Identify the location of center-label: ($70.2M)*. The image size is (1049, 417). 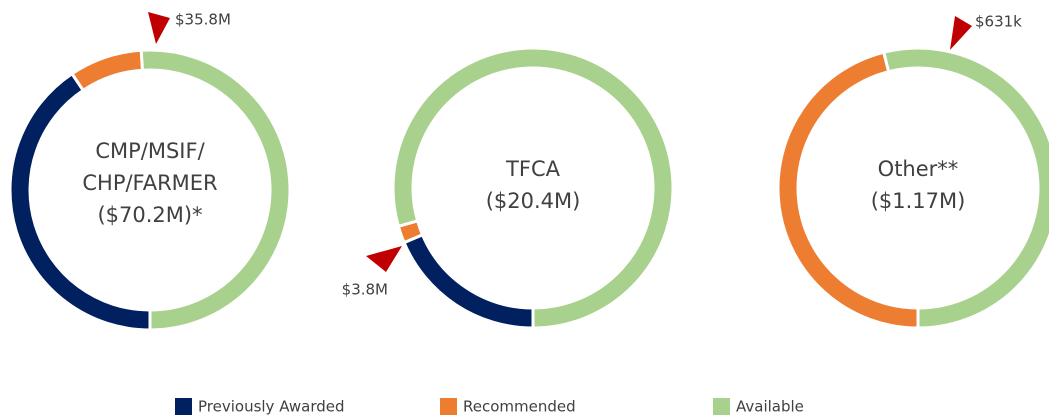
(149, 215).